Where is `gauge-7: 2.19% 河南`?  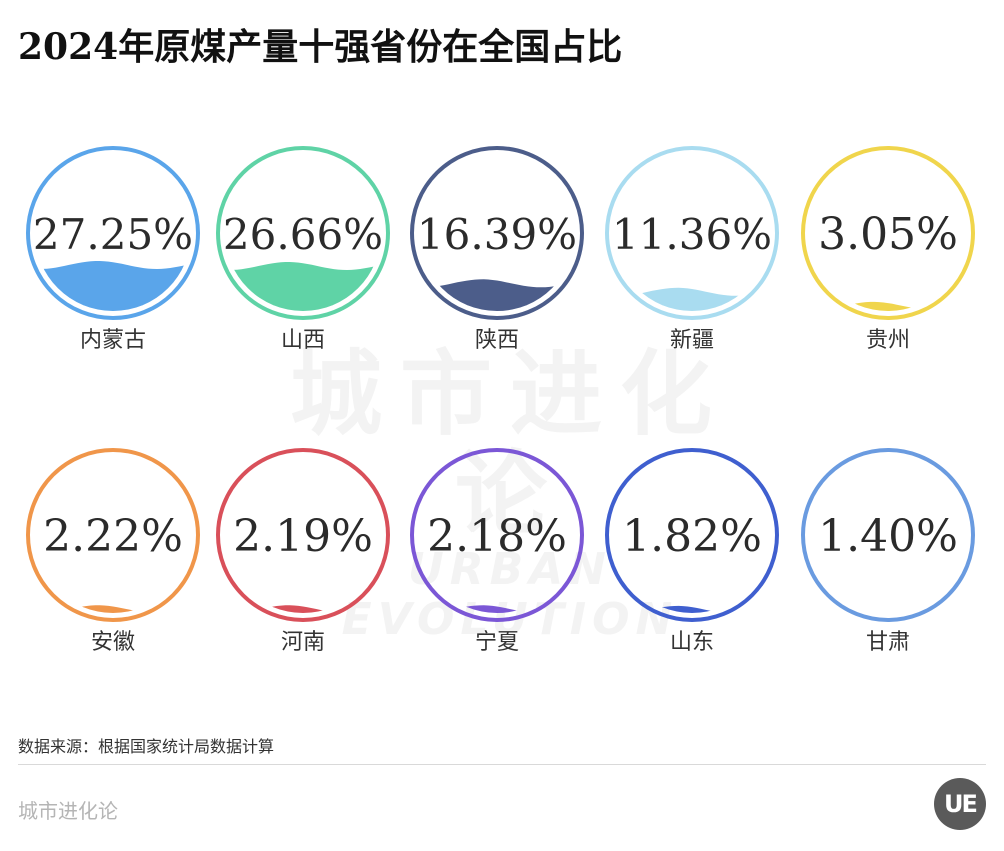
gauge-7: 2.19% 河南 is located at coordinates (303, 551).